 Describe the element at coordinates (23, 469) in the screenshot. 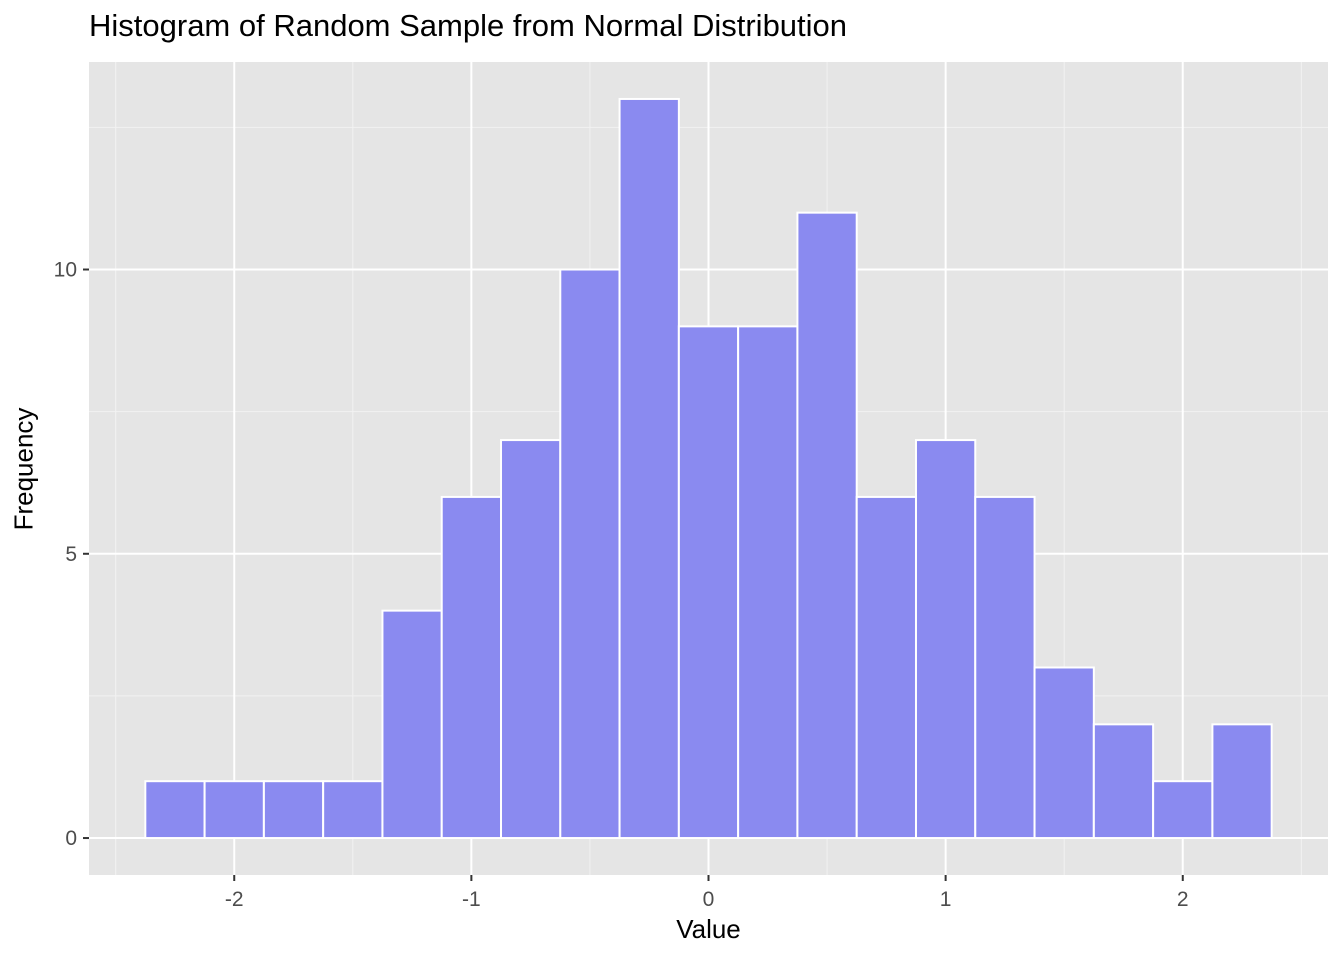

I see `y-axis-label: Frequency` at that location.